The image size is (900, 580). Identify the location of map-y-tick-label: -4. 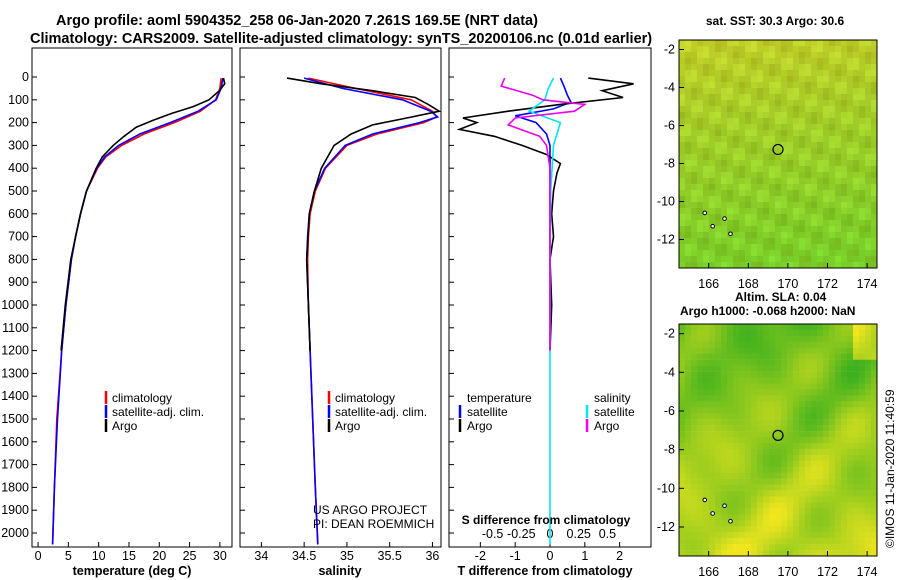
(669, 88).